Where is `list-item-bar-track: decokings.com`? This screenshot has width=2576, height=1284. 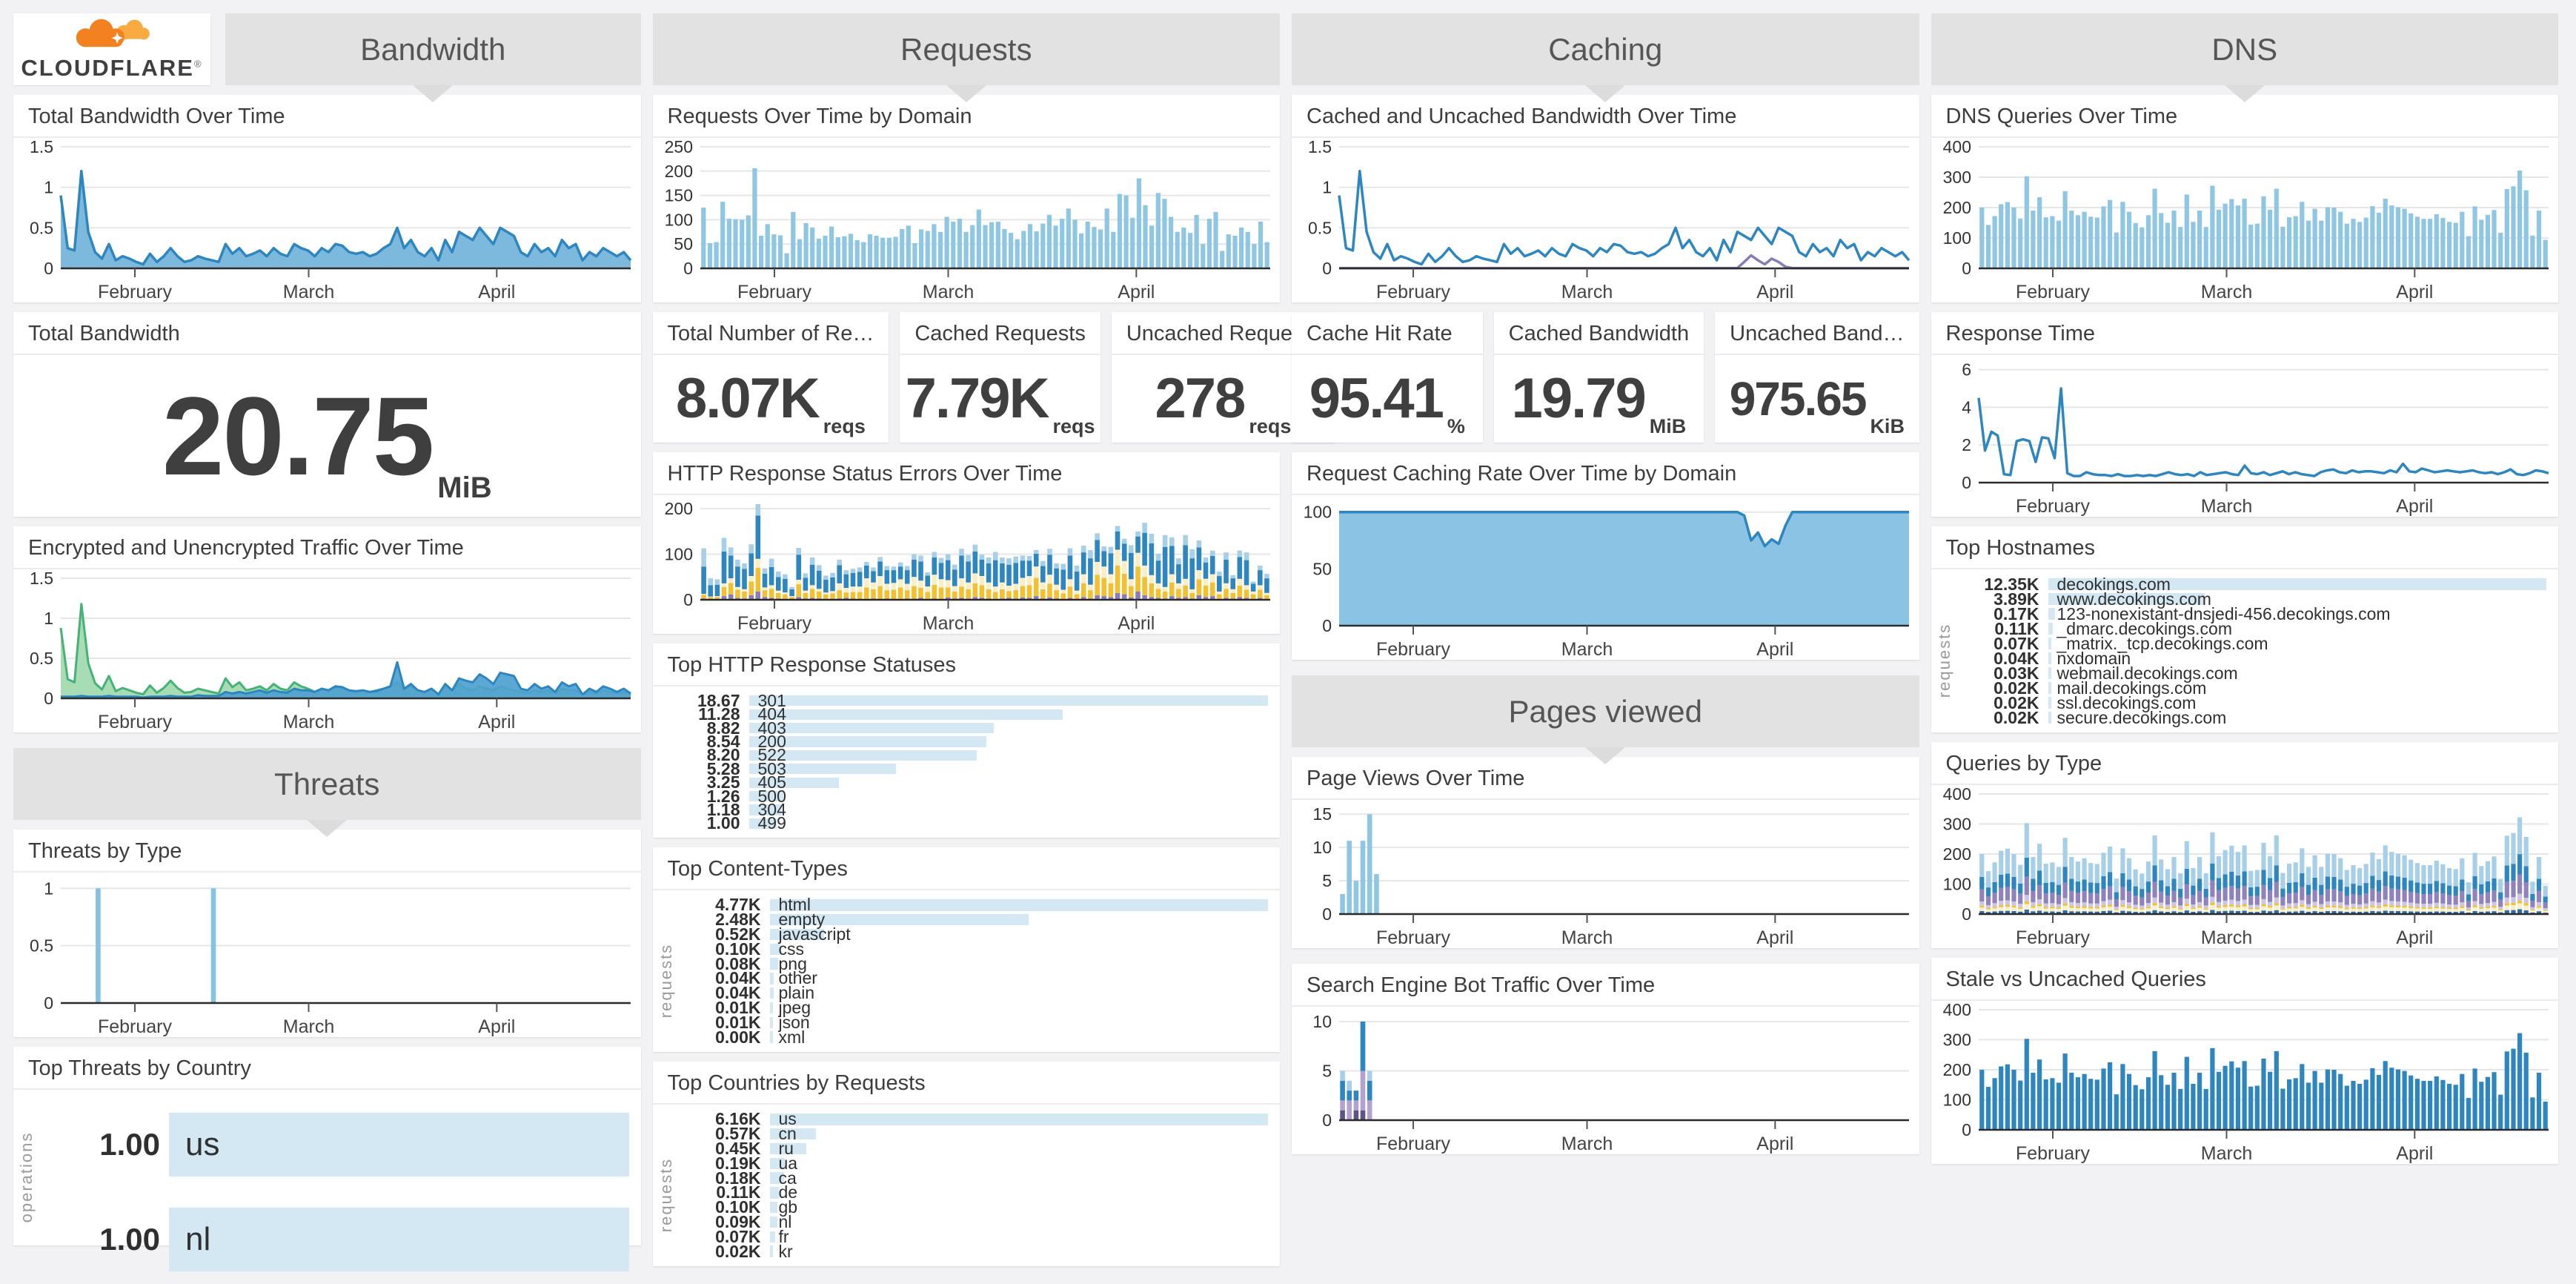
list-item-bar-track: decokings.com is located at coordinates (2297, 584).